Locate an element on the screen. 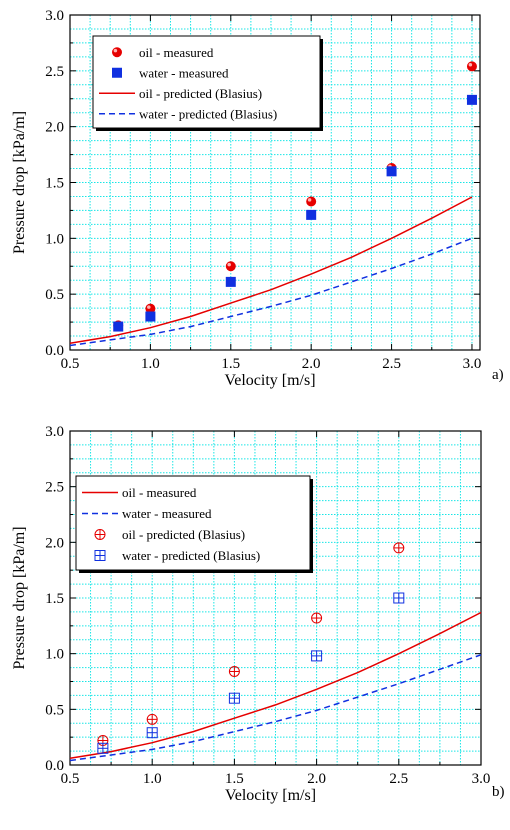 The height and width of the screenshot is (830, 510). panel-label: b) is located at coordinates (498, 792).